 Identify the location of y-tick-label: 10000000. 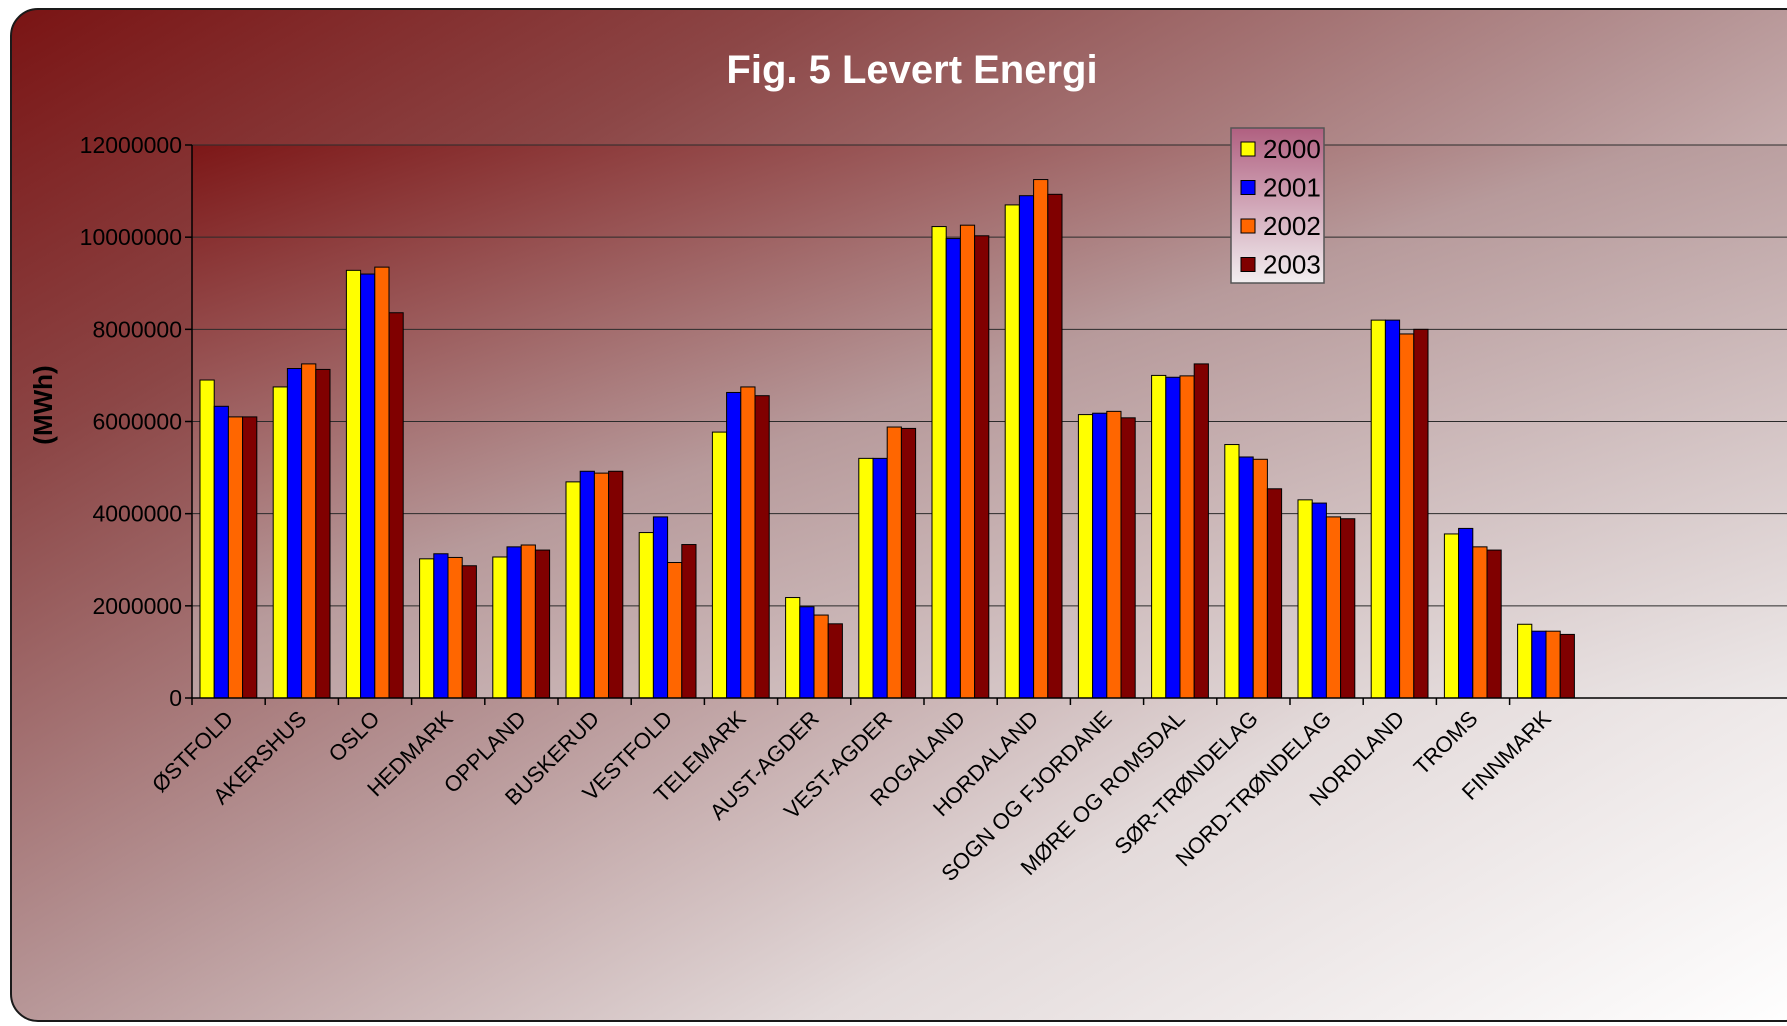
(131, 237).